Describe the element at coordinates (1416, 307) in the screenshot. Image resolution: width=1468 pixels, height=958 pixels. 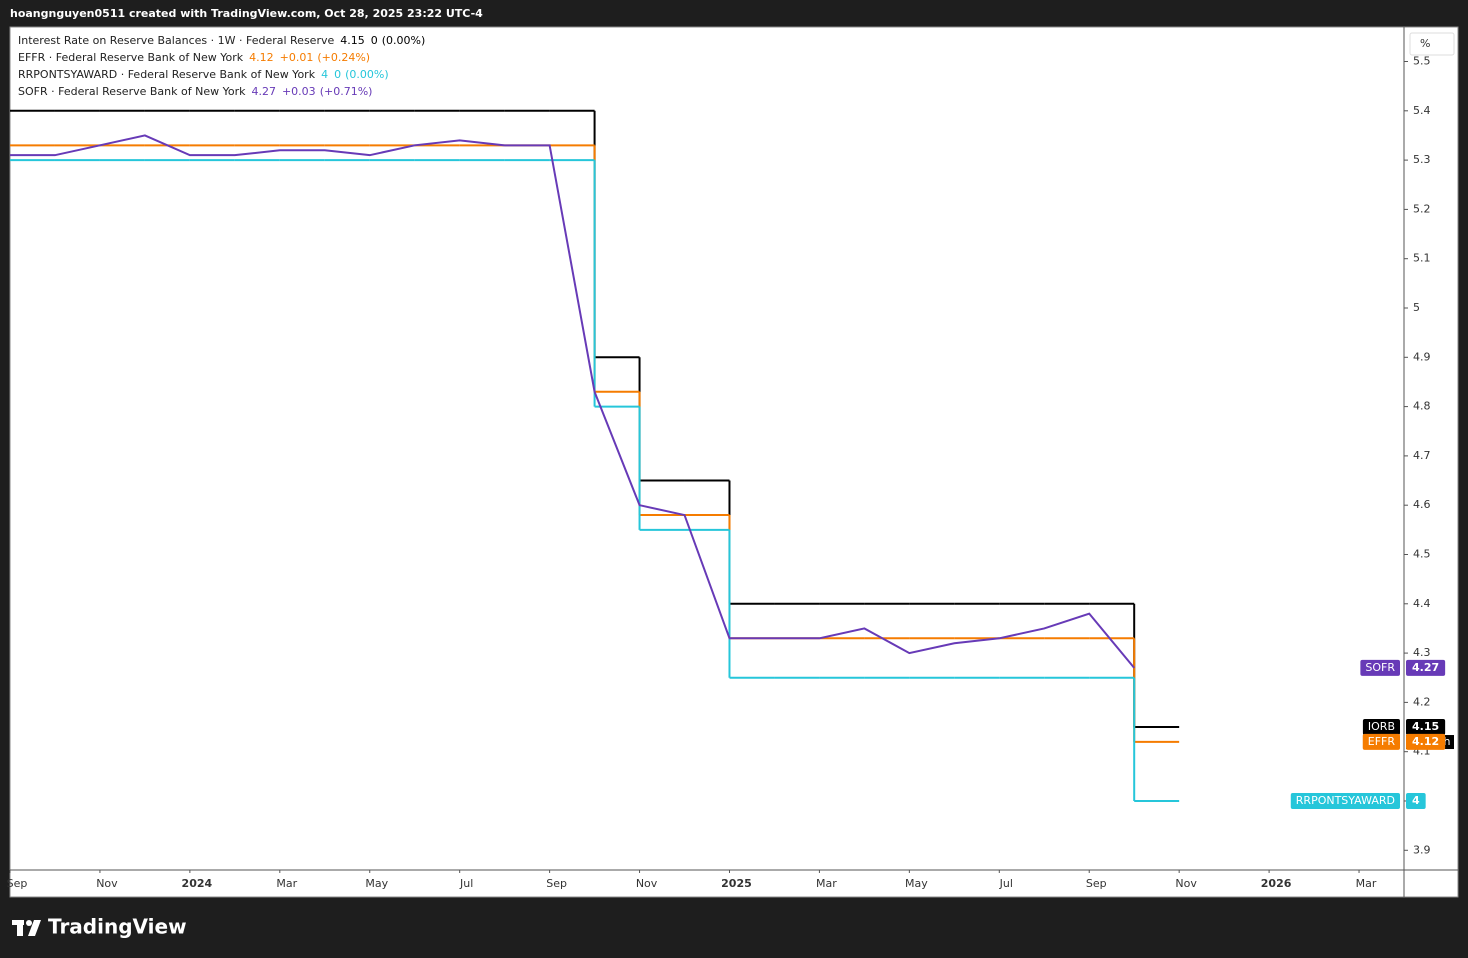
I see `y-tick-label: 5` at that location.